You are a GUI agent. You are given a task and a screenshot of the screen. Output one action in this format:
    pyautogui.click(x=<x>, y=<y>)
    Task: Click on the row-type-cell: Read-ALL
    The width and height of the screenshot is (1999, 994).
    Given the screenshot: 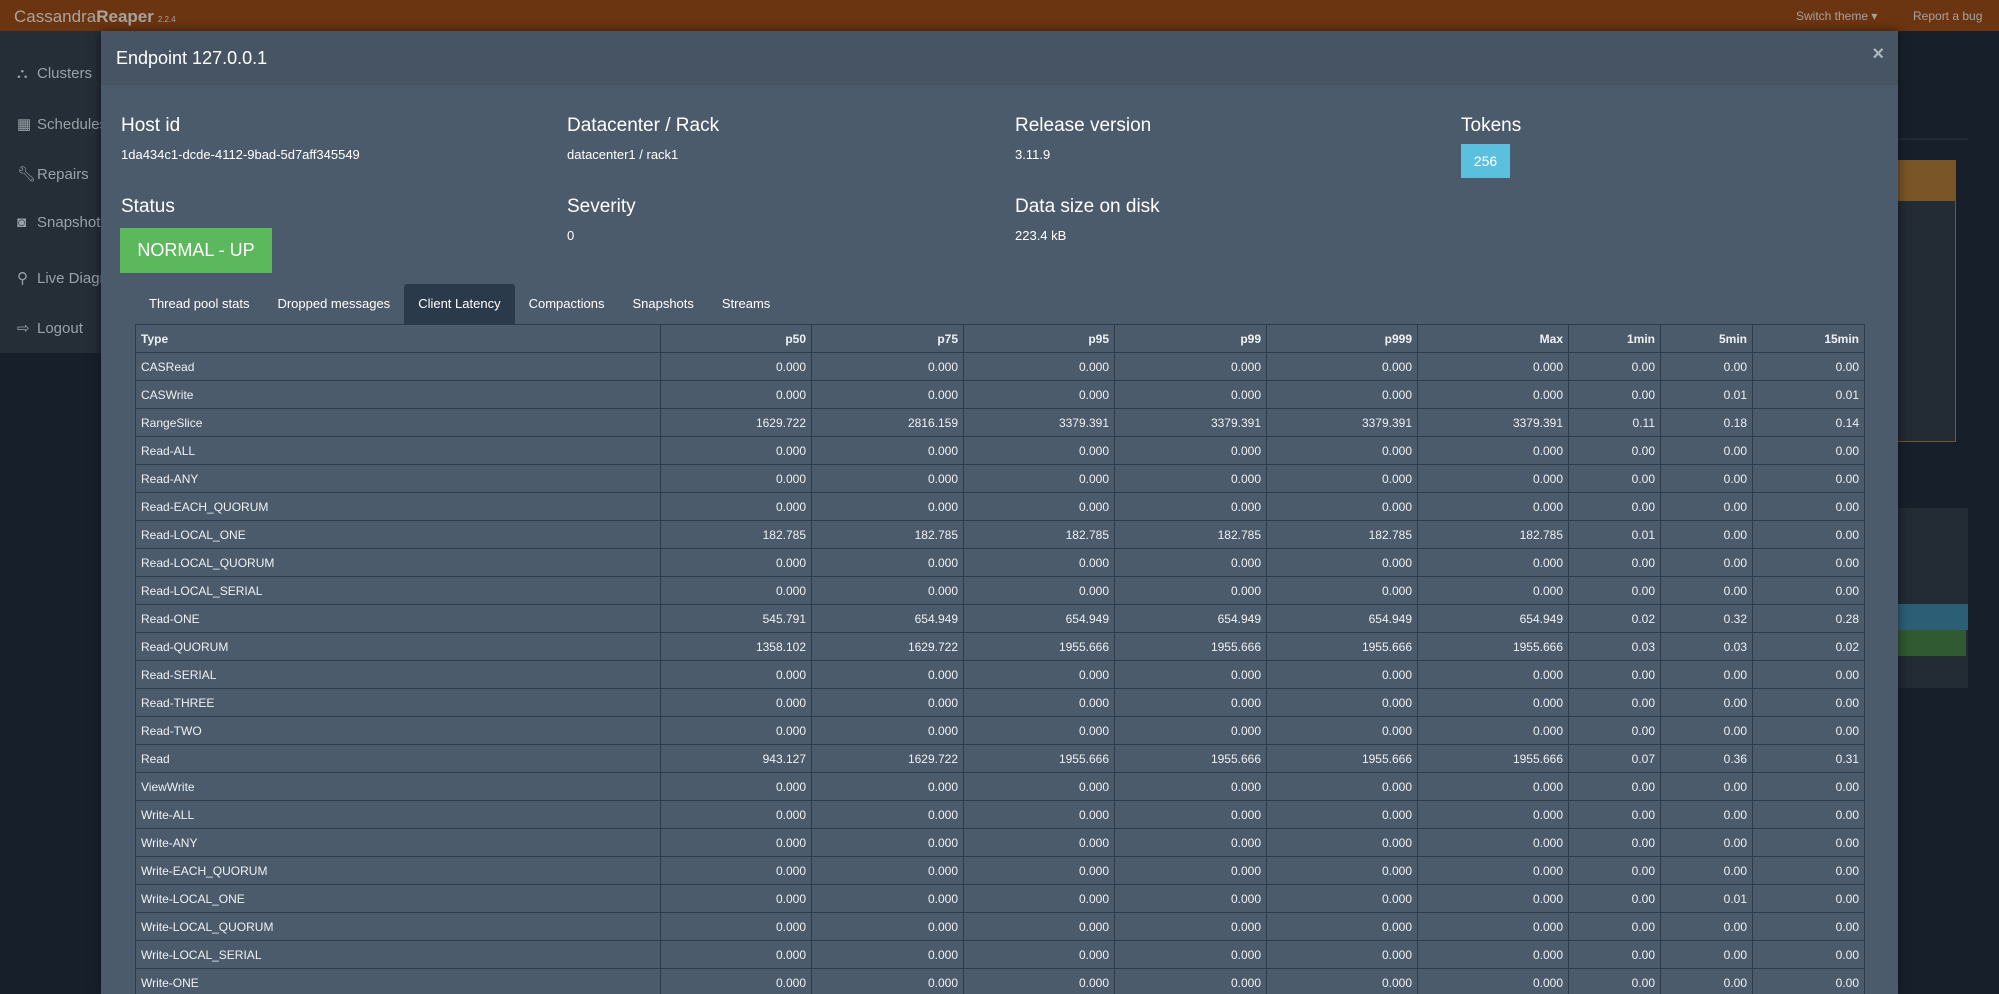 What is the action you would take?
    pyautogui.click(x=398, y=450)
    